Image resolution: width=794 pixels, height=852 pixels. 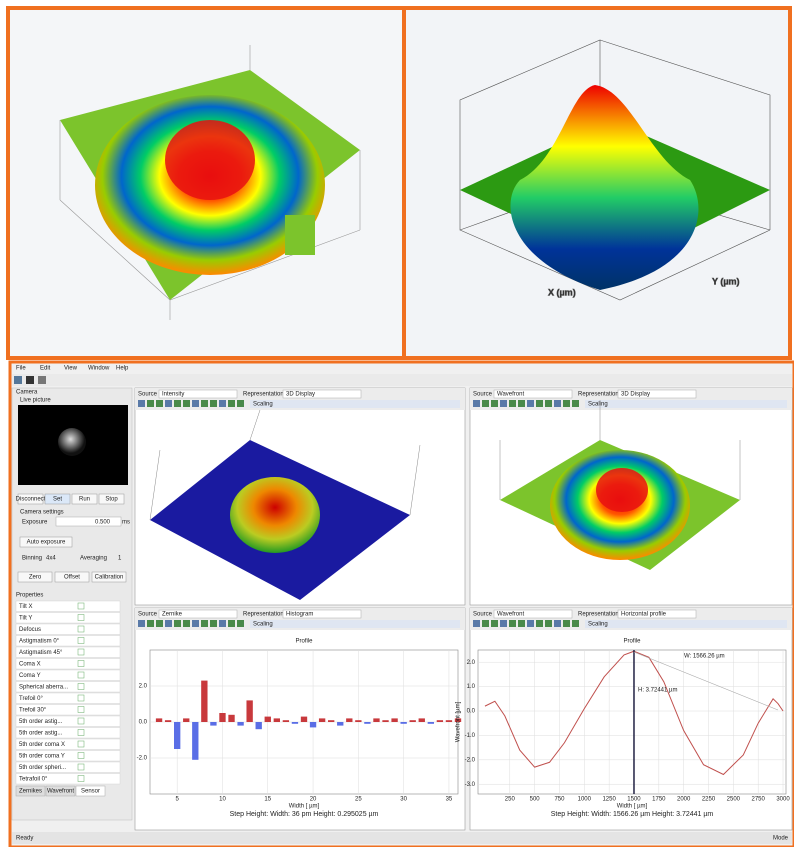 I want to click on dropdown-value: 3D Display, so click(x=300, y=395).